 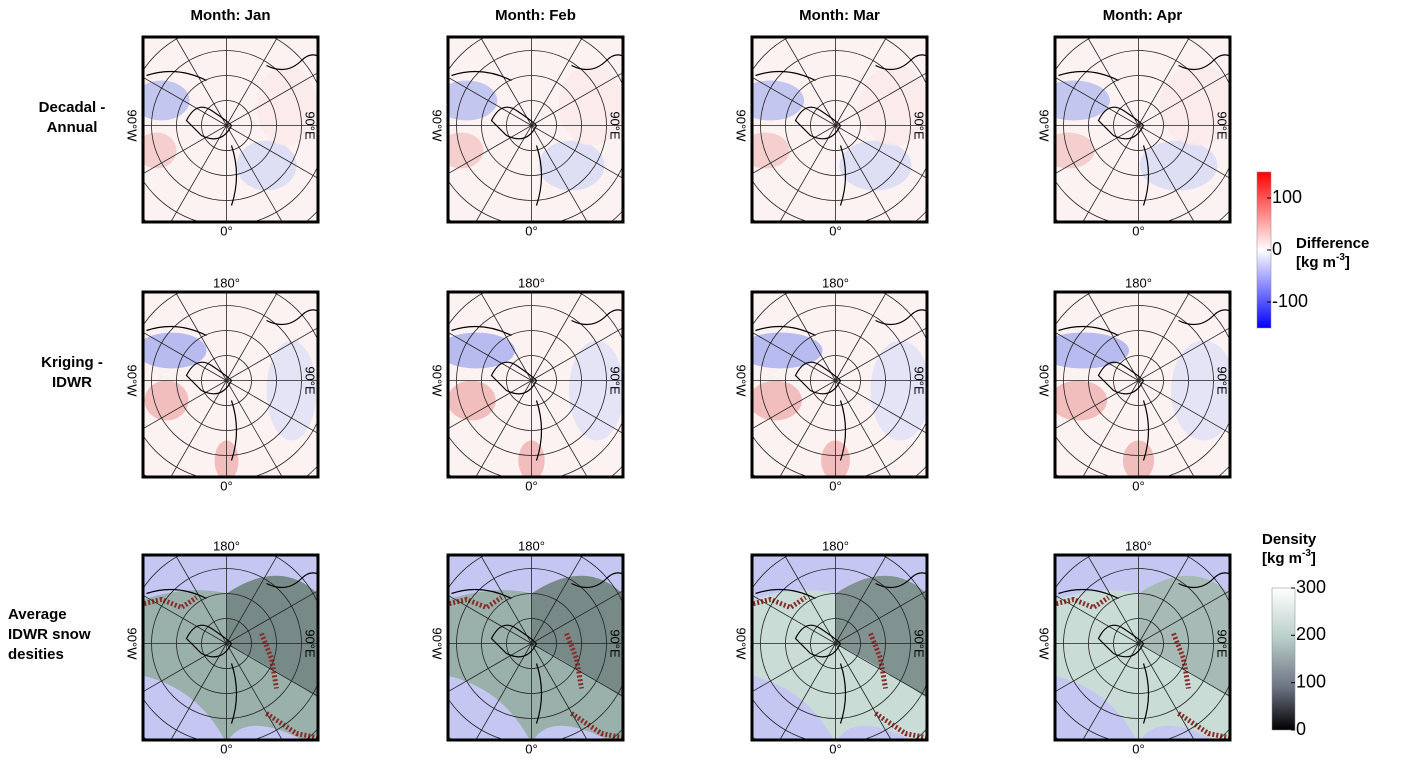 What do you see at coordinates (1290, 301) in the screenshot?
I see `colorbar-tick-label: -100` at bounding box center [1290, 301].